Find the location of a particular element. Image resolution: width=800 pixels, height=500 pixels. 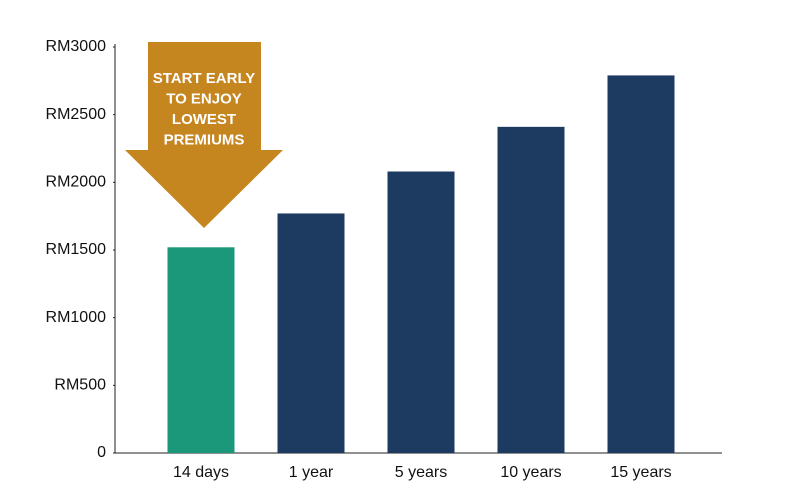

y-tick-label: RM3000 is located at coordinates (76, 46).